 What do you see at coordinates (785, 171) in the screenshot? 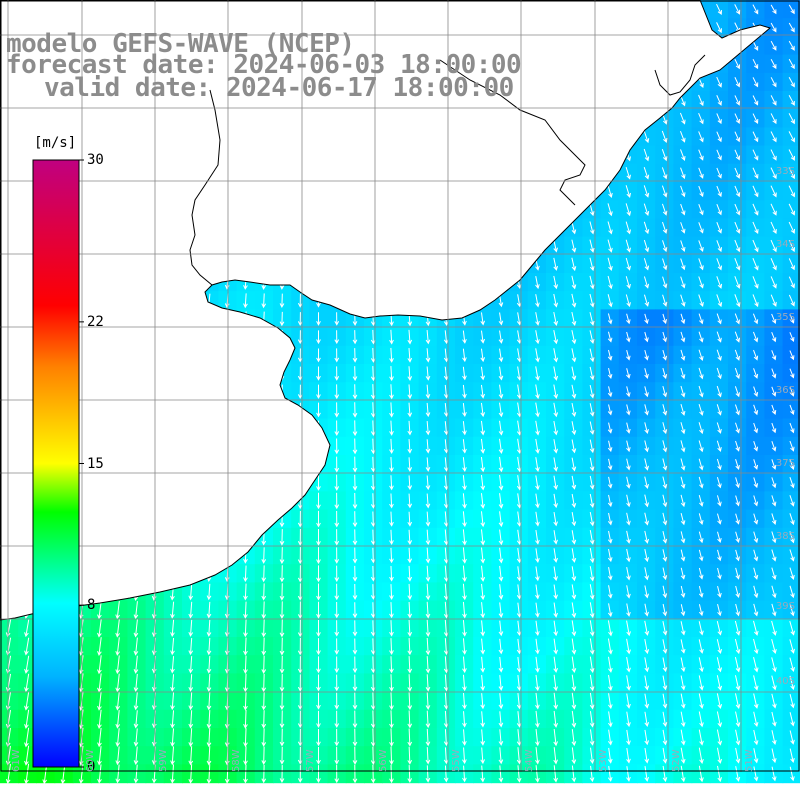
I see `latitude-label: 33S` at bounding box center [785, 171].